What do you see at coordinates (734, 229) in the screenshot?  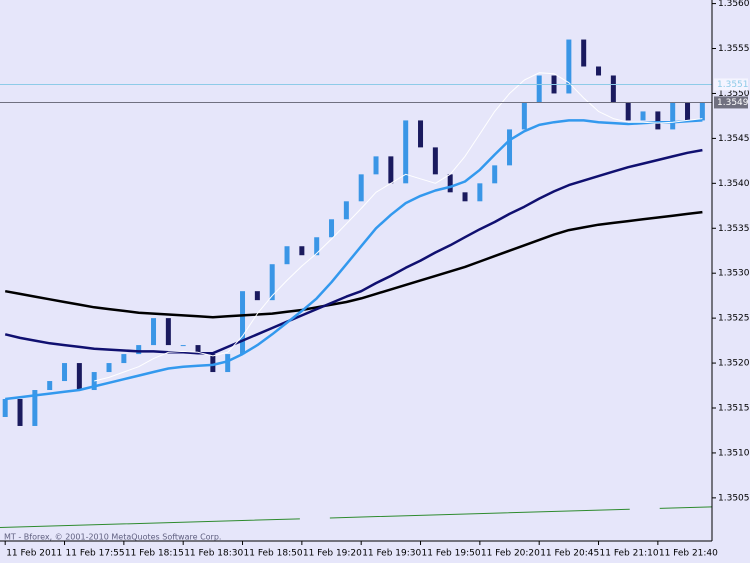 I see `y-tick-label: 1.3535` at bounding box center [734, 229].